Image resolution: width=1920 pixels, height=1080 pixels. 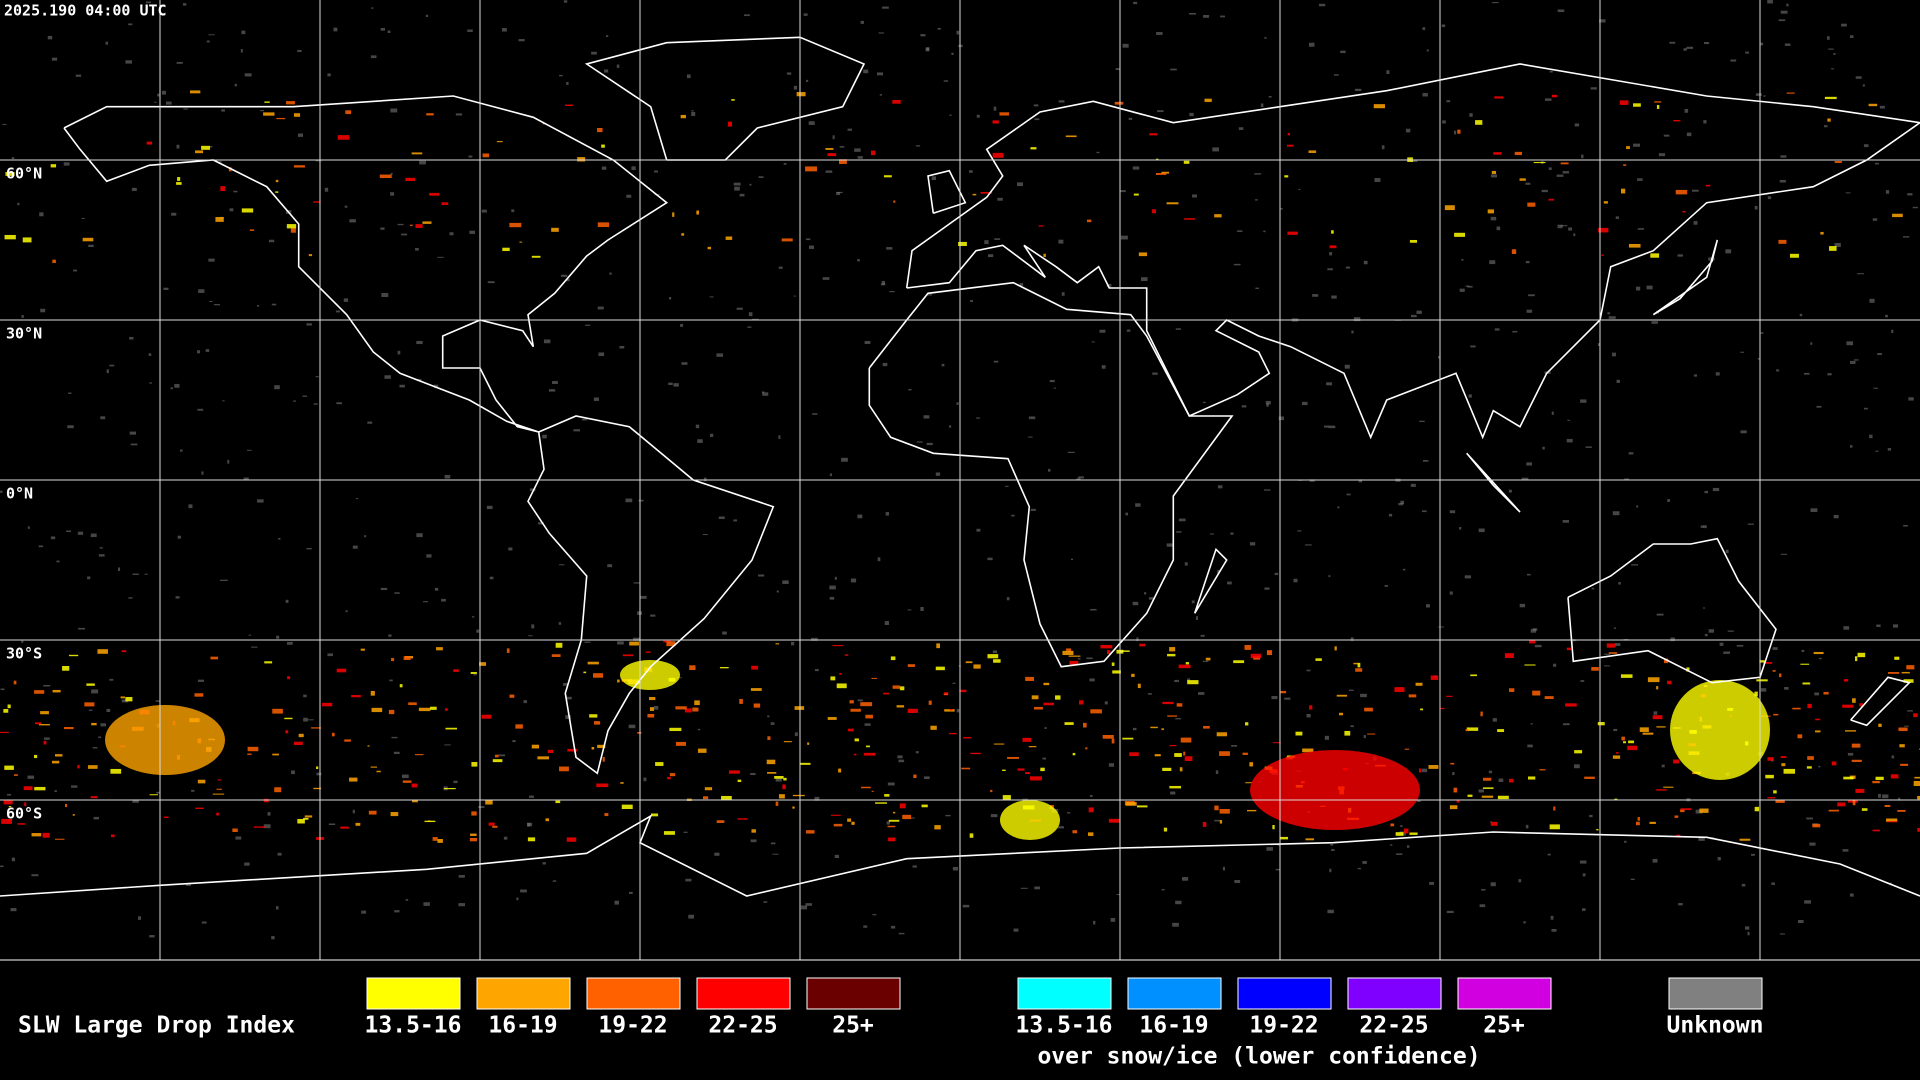 I want to click on legend-label: 22-25, so click(x=1393, y=1026).